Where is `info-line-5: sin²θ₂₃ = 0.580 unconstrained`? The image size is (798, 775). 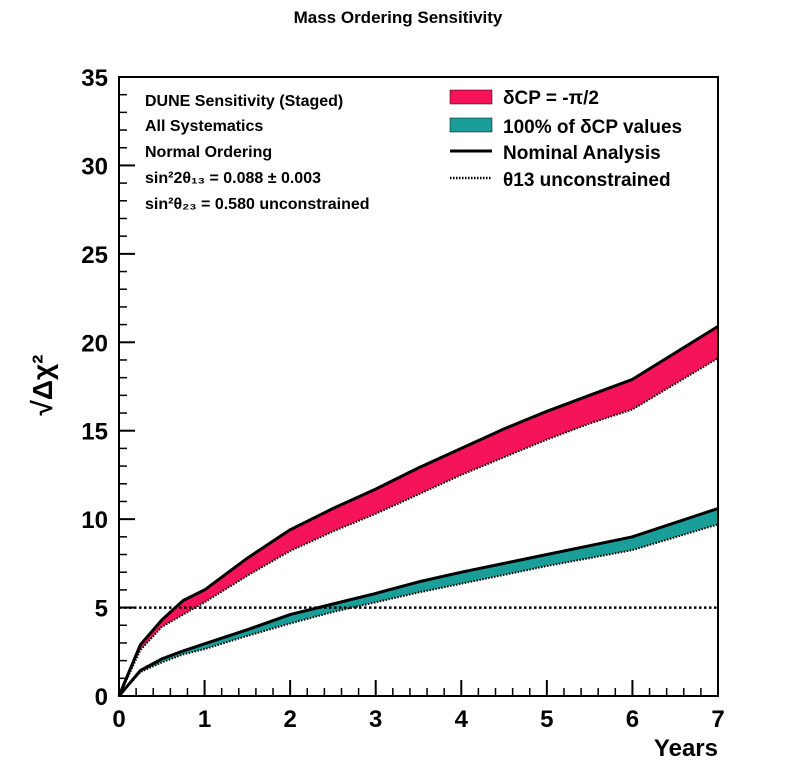 info-line-5: sin²θ₂₃ = 0.580 unconstrained is located at coordinates (257, 204).